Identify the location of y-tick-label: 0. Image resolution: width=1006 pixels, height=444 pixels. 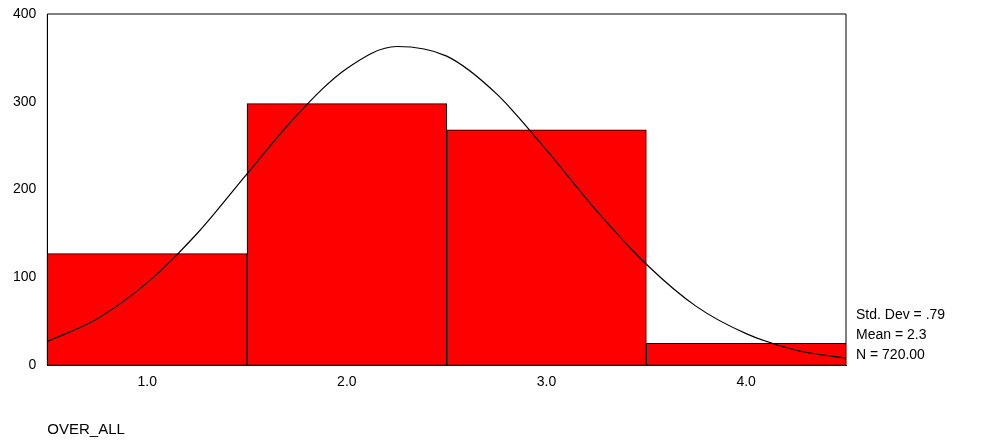
(32, 364).